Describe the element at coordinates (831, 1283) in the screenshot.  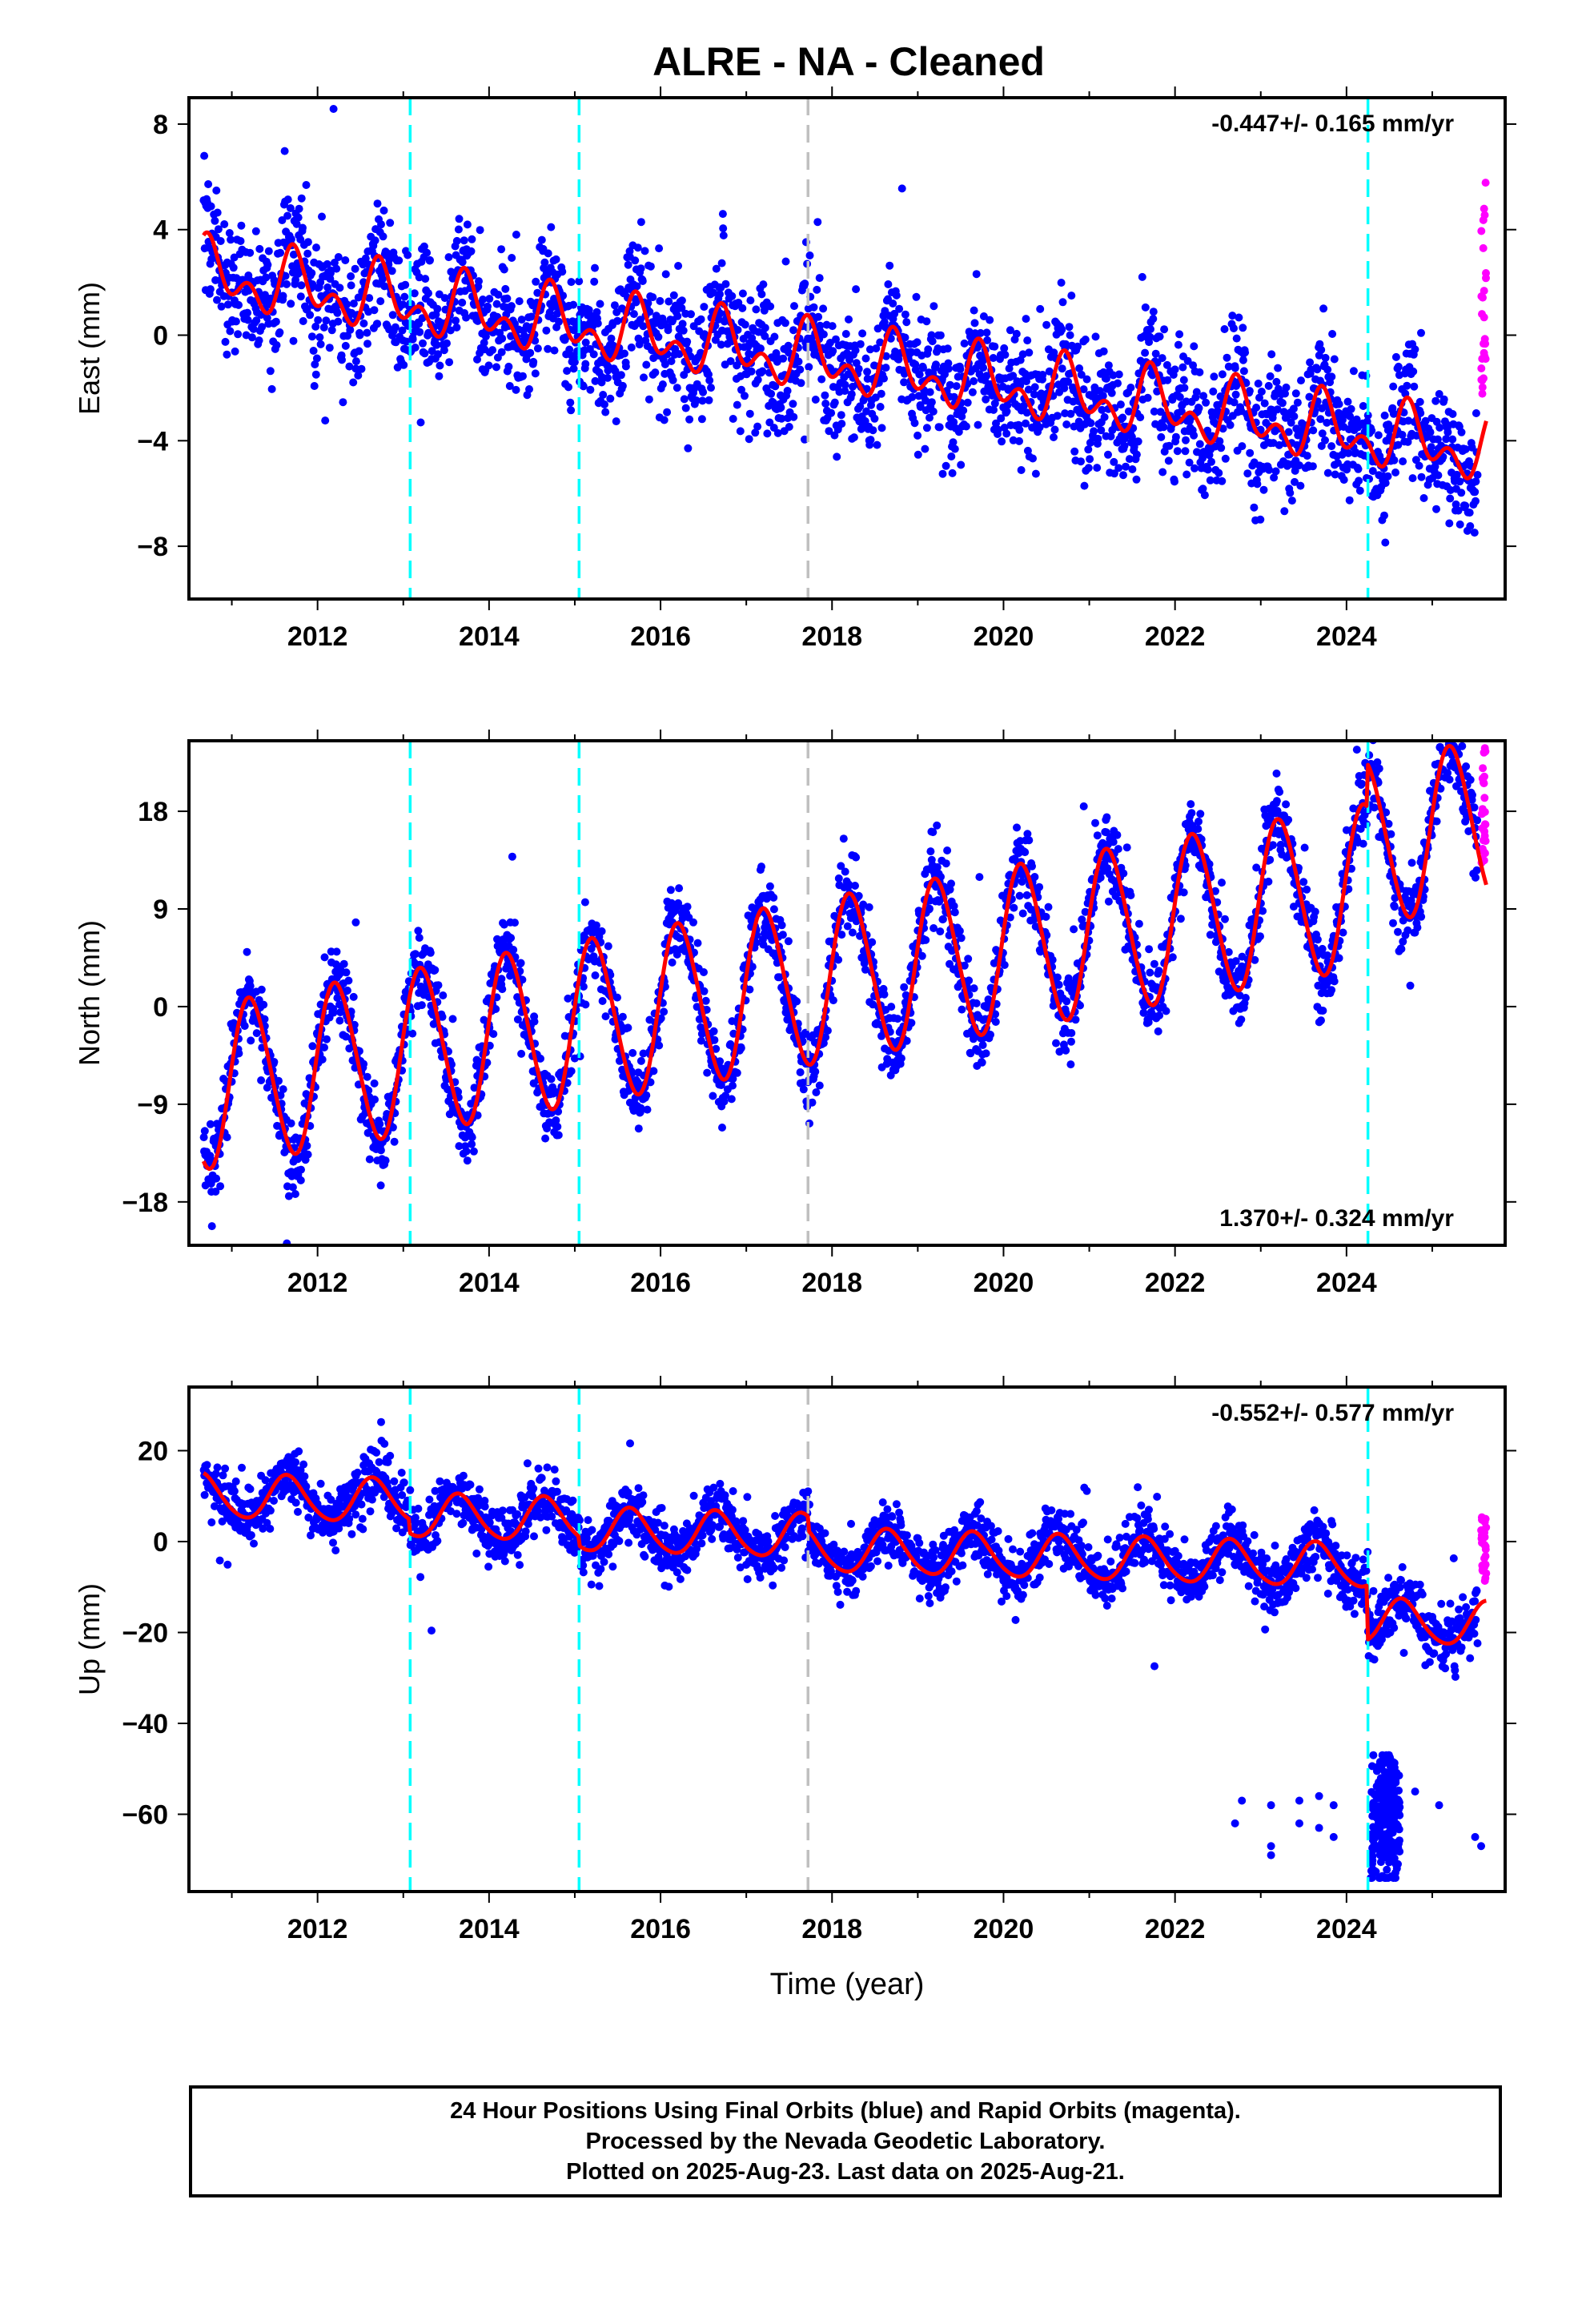
I see `north-x-tick-label: 2018` at that location.